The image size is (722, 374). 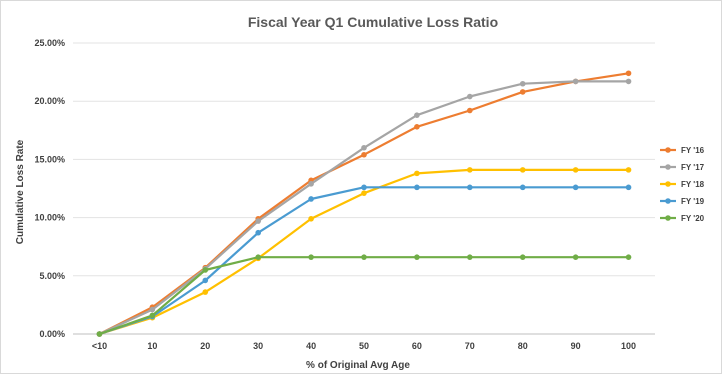 I want to click on x-tick-label: 80, so click(x=523, y=346).